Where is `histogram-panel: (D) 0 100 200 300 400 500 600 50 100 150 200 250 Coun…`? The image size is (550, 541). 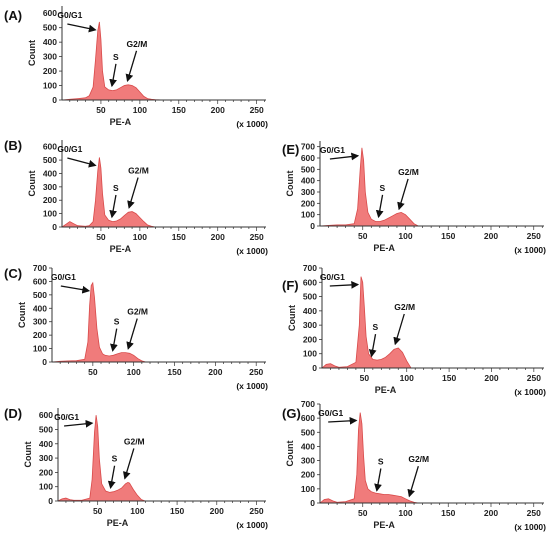 histogram-panel: (D) 0 100 200 300 400 500 600 50 100 150 200 250 Coun… is located at coordinates (136, 468).